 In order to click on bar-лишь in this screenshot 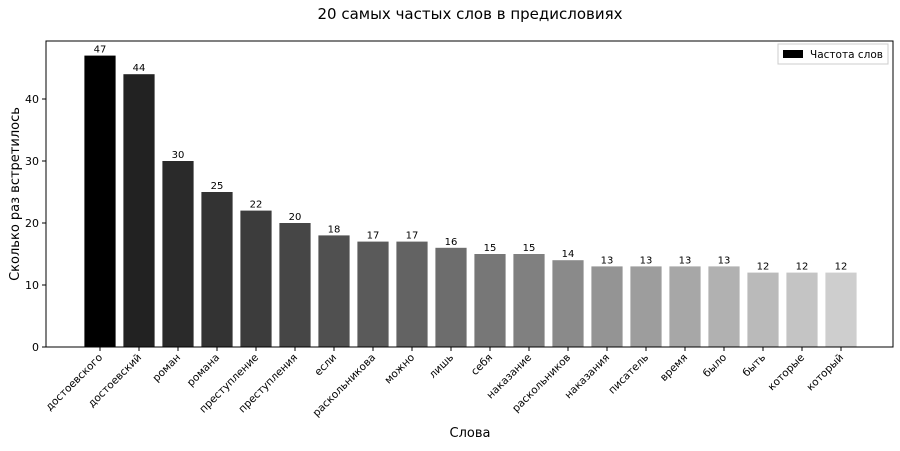, I will do `click(451, 297)`.